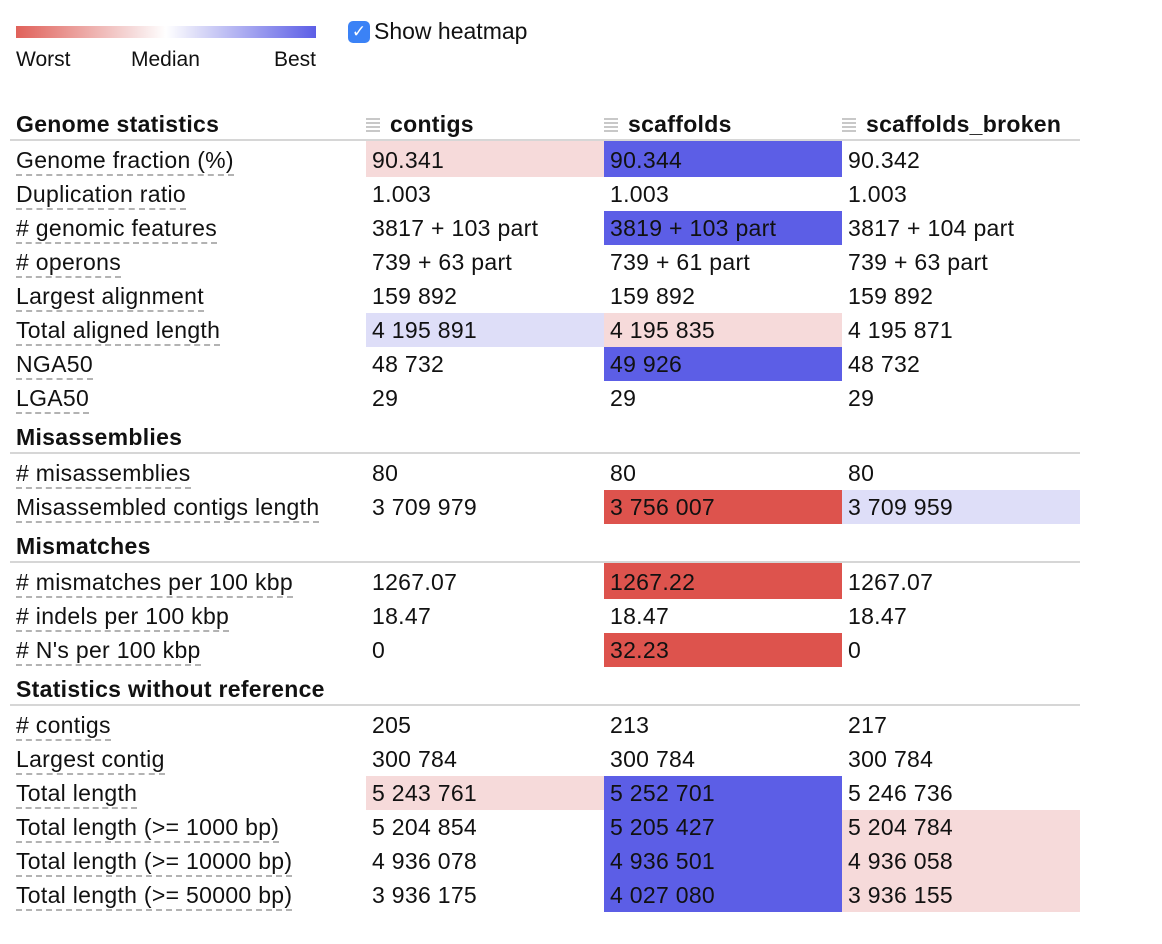 This screenshot has height=944, width=1162. What do you see at coordinates (77, 794) in the screenshot?
I see `metric-name-label: Total length` at bounding box center [77, 794].